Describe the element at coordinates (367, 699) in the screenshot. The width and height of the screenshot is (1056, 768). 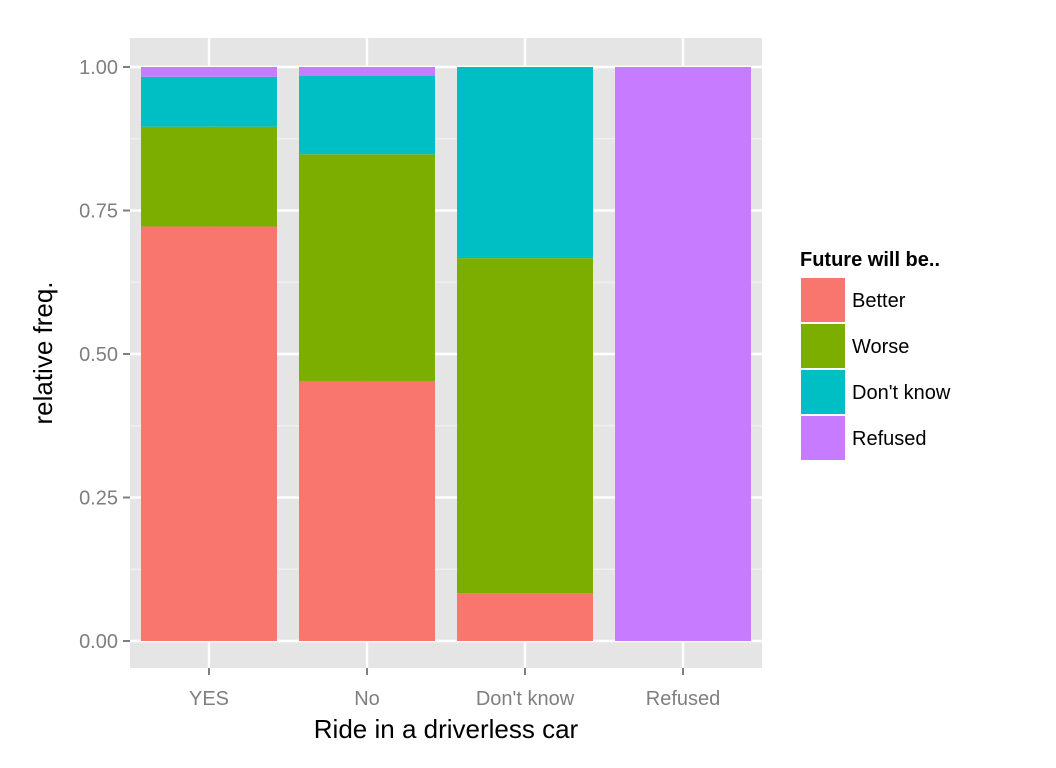
I see `x-tick-label: No` at that location.